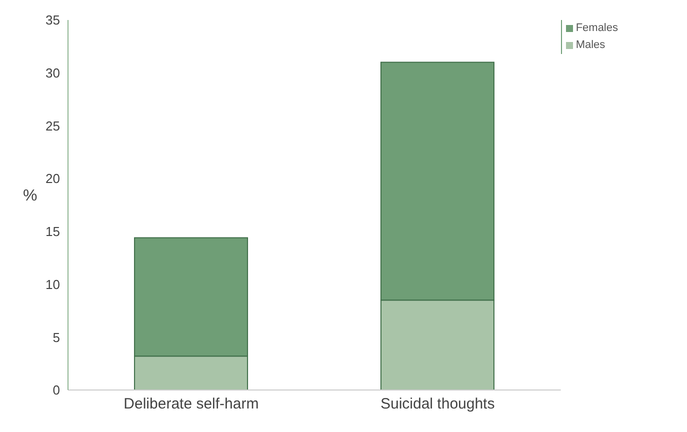 Image resolution: width=687 pixels, height=432 pixels. I want to click on legend-label: Males, so click(591, 45).